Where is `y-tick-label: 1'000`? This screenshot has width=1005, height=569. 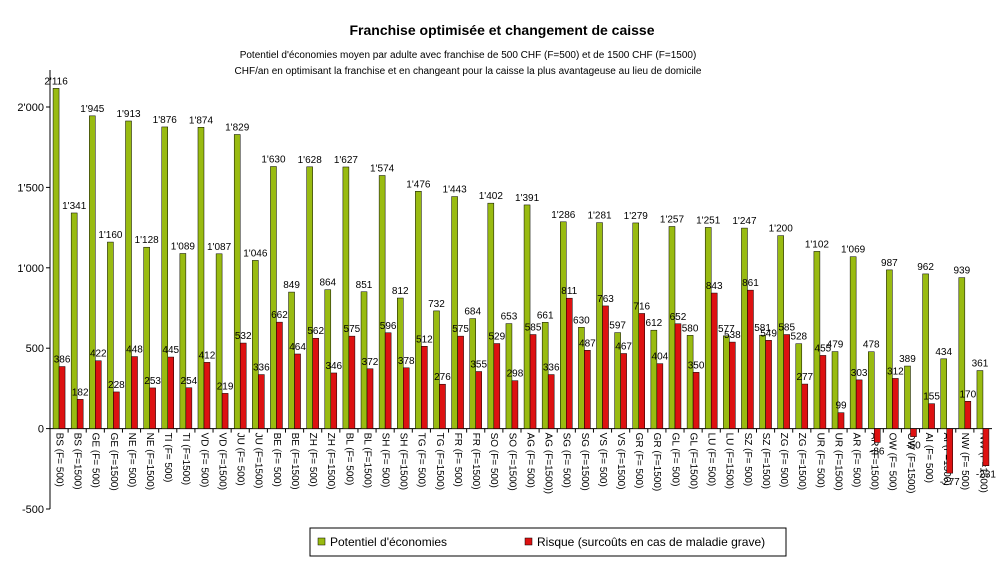
y-tick-label: 1'000 is located at coordinates (30, 269).